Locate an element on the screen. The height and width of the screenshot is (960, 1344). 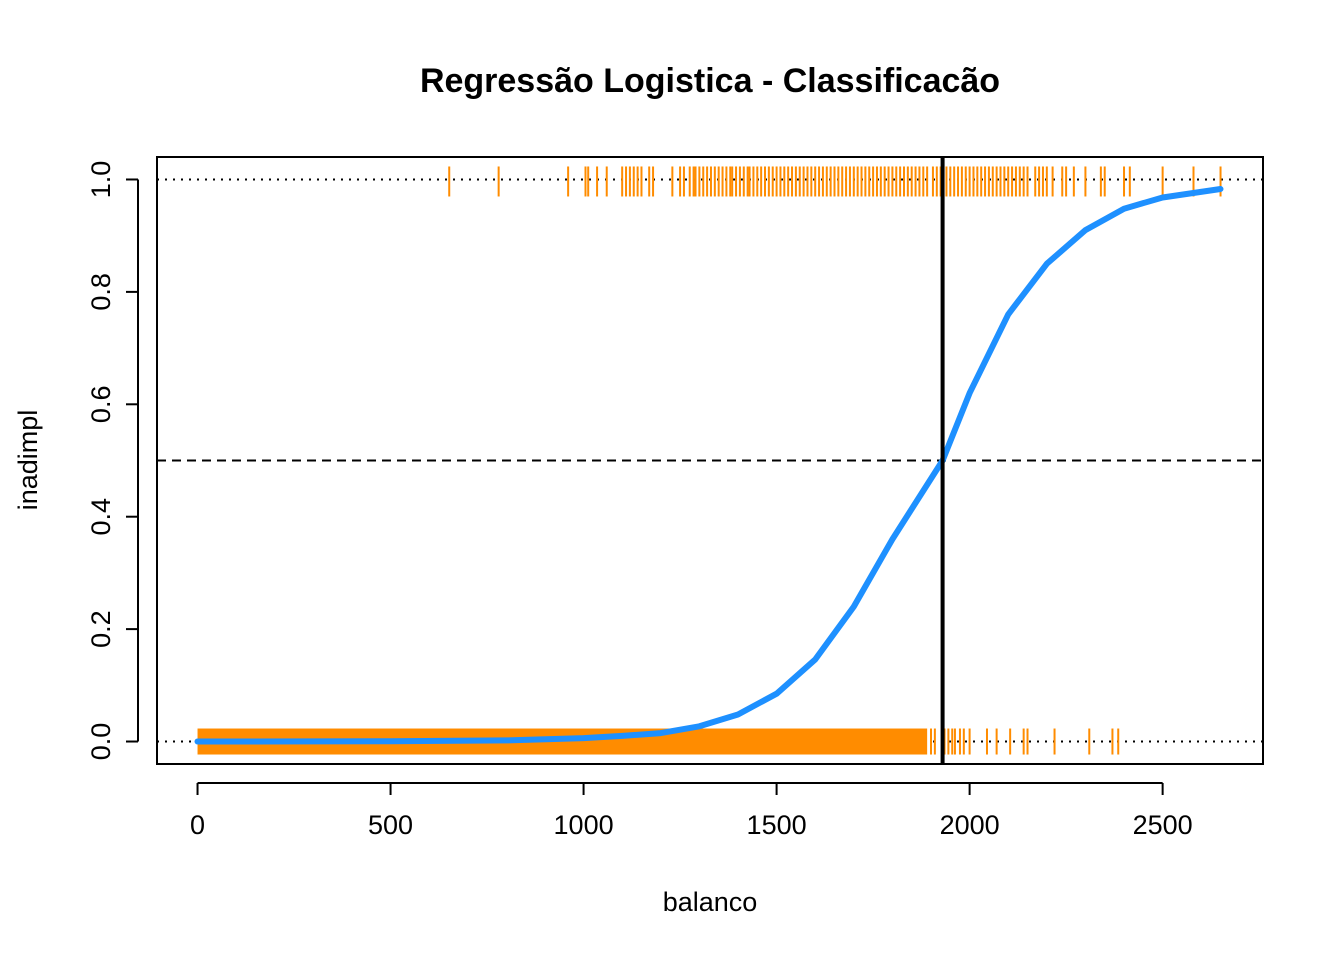
y-tick-label: 0.0 is located at coordinates (101, 742).